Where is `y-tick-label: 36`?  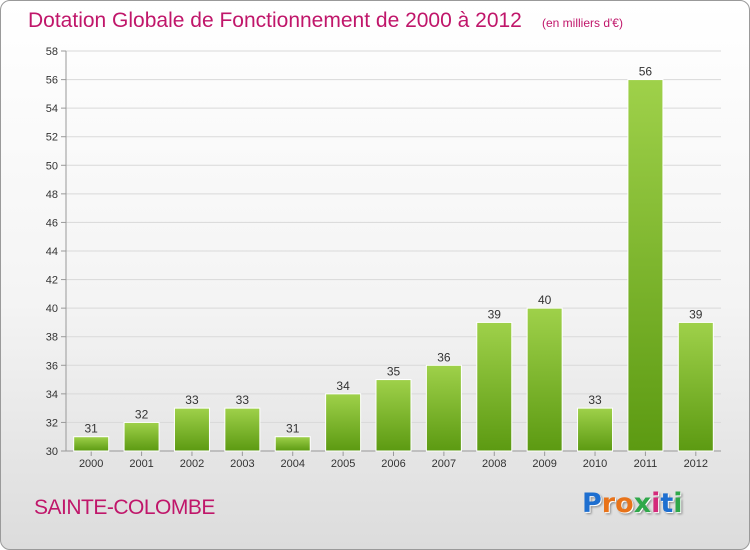 y-tick-label: 36 is located at coordinates (52, 366).